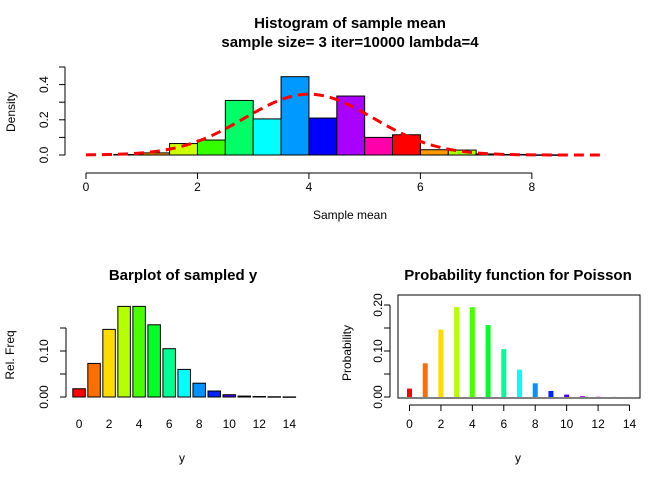 The width and height of the screenshot is (672, 480). Describe the element at coordinates (409, 424) in the screenshot. I see `poisson-x-tick-label: 0` at that location.